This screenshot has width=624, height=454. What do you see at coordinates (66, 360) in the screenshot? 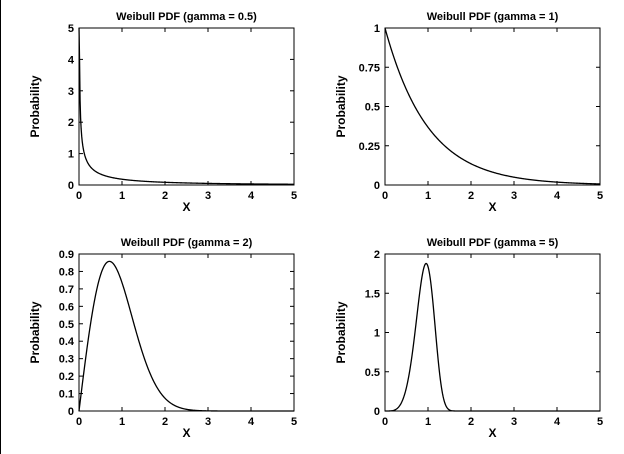
I see `y-tick-label: 0.3` at bounding box center [66, 360].